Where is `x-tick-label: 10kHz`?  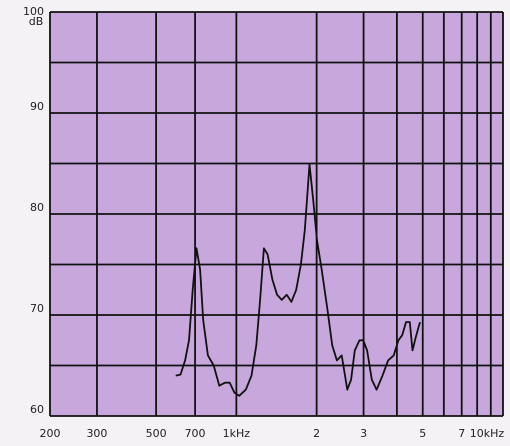 x-tick-label: 10kHz is located at coordinates (487, 433).